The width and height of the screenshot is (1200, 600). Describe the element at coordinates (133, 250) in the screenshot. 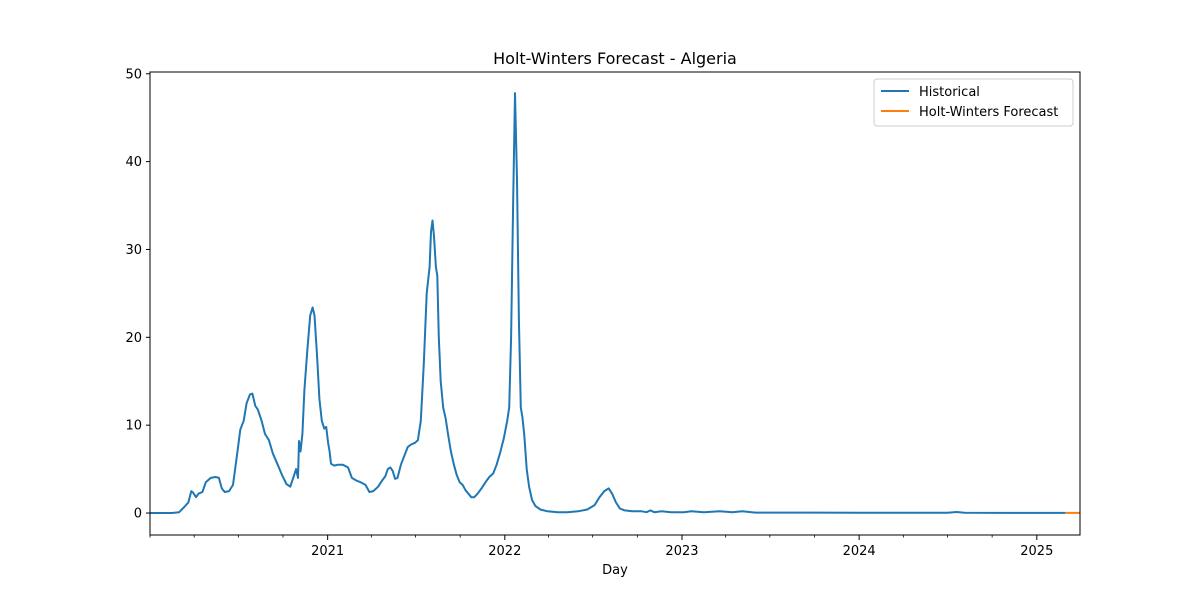

I see `y-tick-label: 30` at that location.